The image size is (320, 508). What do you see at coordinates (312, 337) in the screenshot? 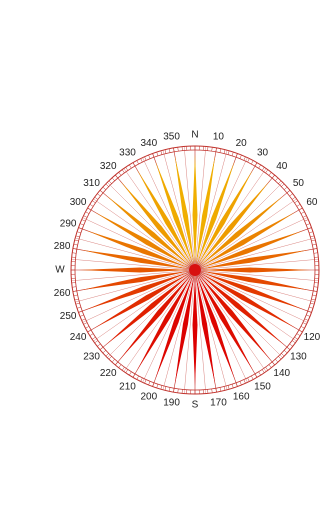
I see `degree-label: 120` at bounding box center [312, 337].